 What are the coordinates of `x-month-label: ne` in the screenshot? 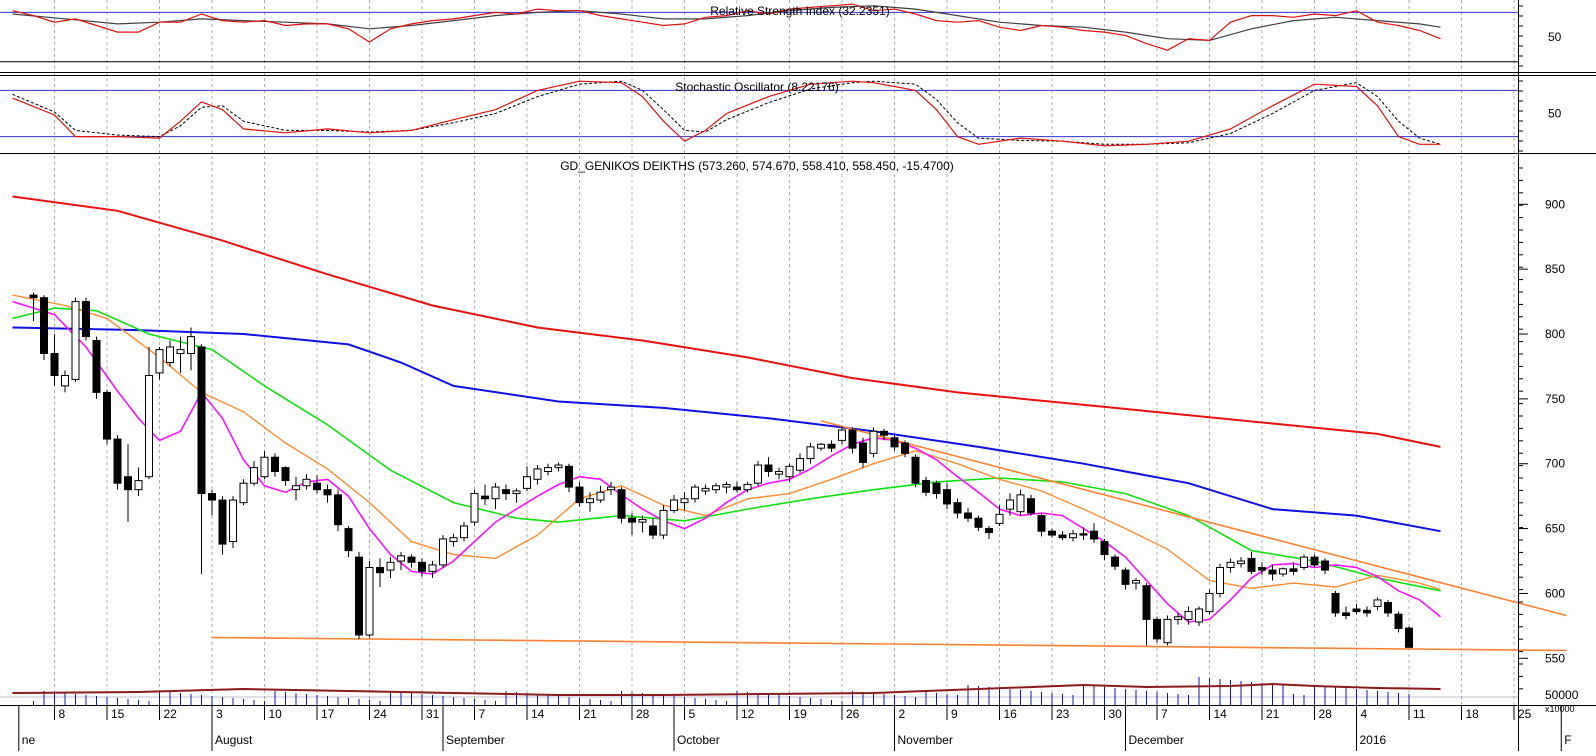 It's located at (29, 740).